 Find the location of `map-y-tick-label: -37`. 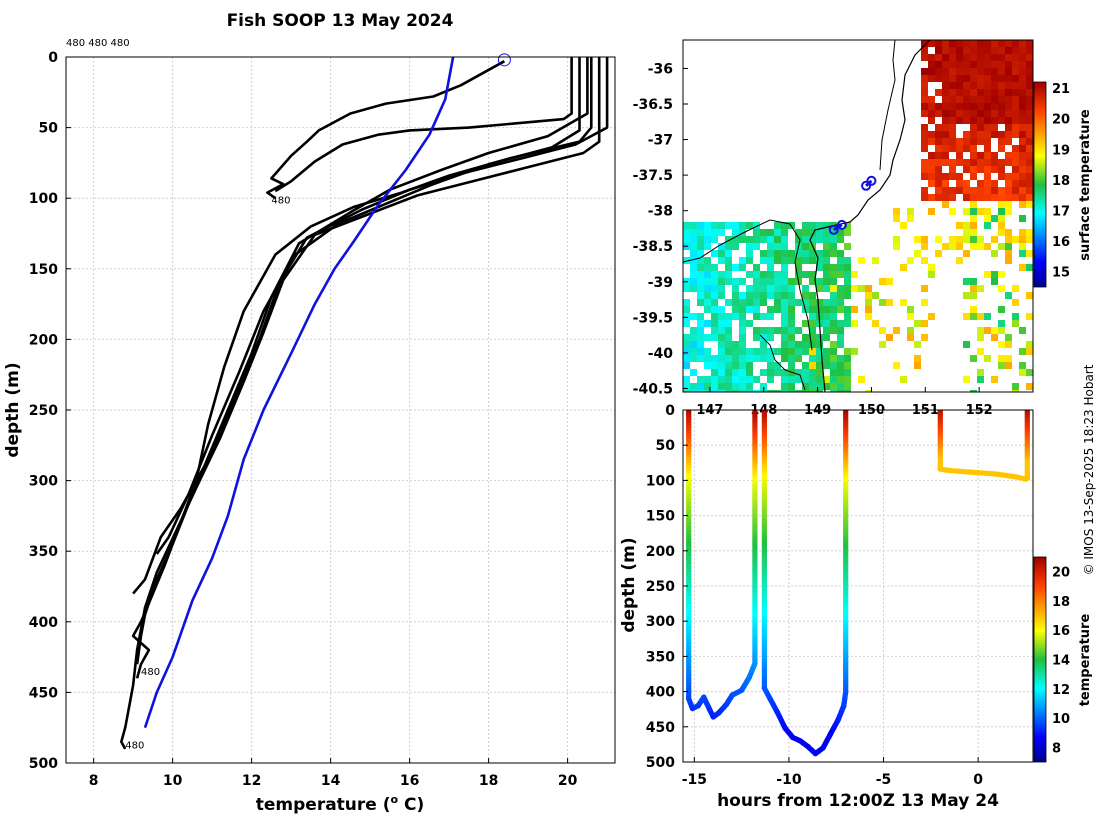

map-y-tick-label: -37 is located at coordinates (660, 141).